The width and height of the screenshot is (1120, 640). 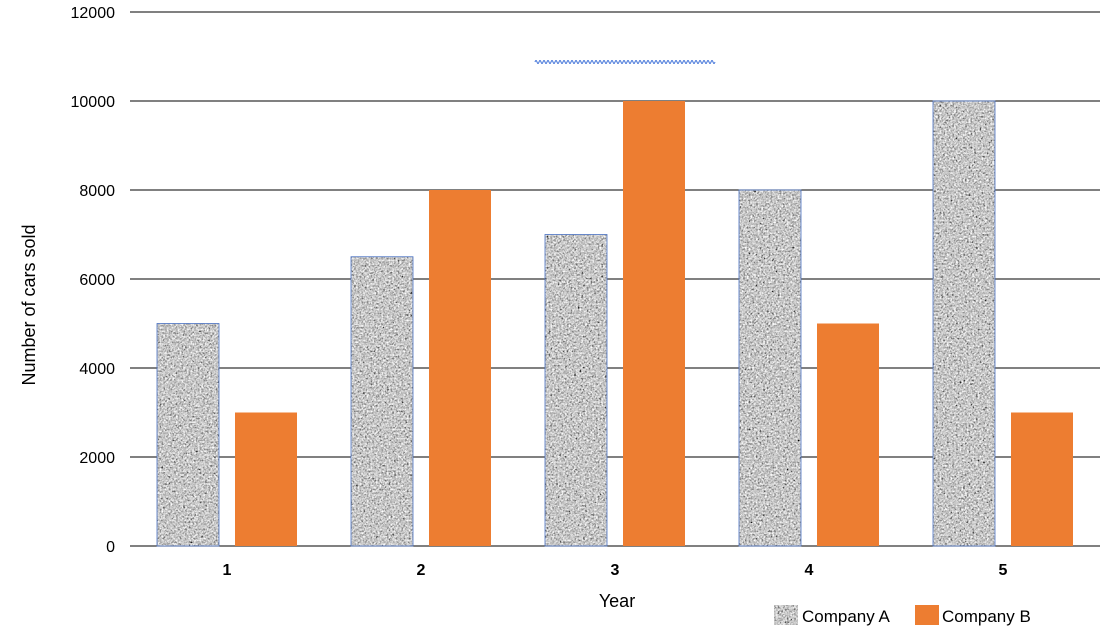 I want to click on spelling-squiggle, so click(x=625, y=62).